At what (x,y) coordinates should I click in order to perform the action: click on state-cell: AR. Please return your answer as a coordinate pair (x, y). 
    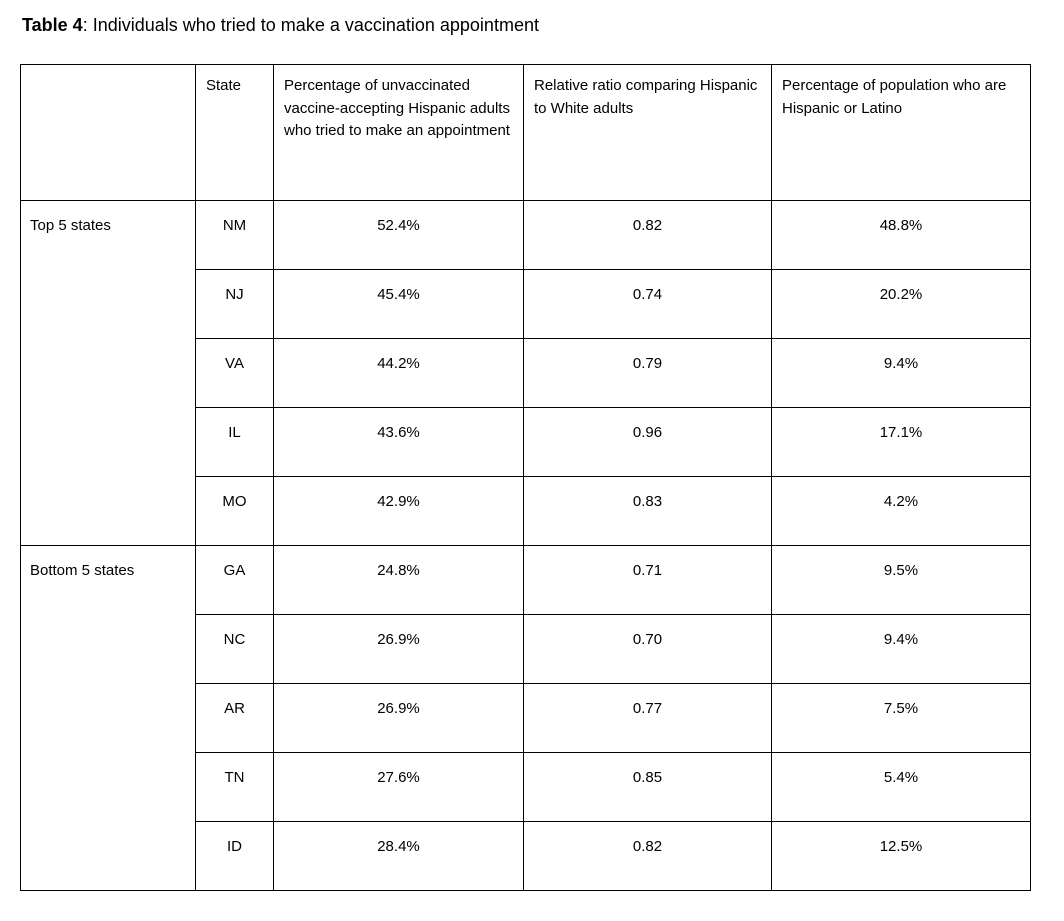
    Looking at the image, I should click on (234, 718).